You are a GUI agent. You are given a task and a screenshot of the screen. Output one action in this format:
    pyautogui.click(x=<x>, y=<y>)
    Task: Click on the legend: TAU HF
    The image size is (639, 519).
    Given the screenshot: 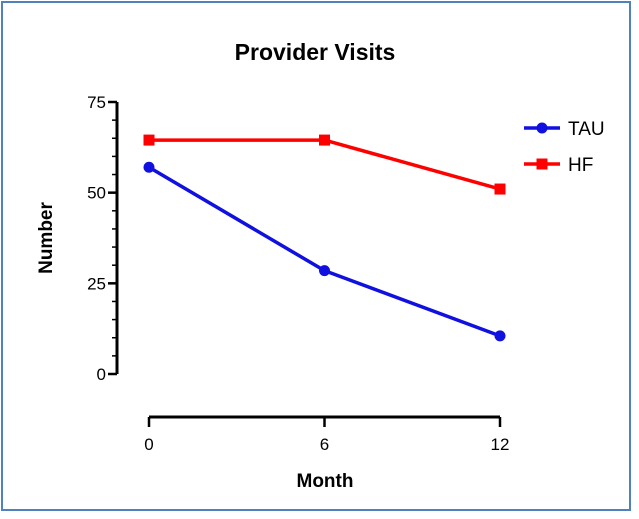 What is the action you would take?
    pyautogui.click(x=564, y=147)
    